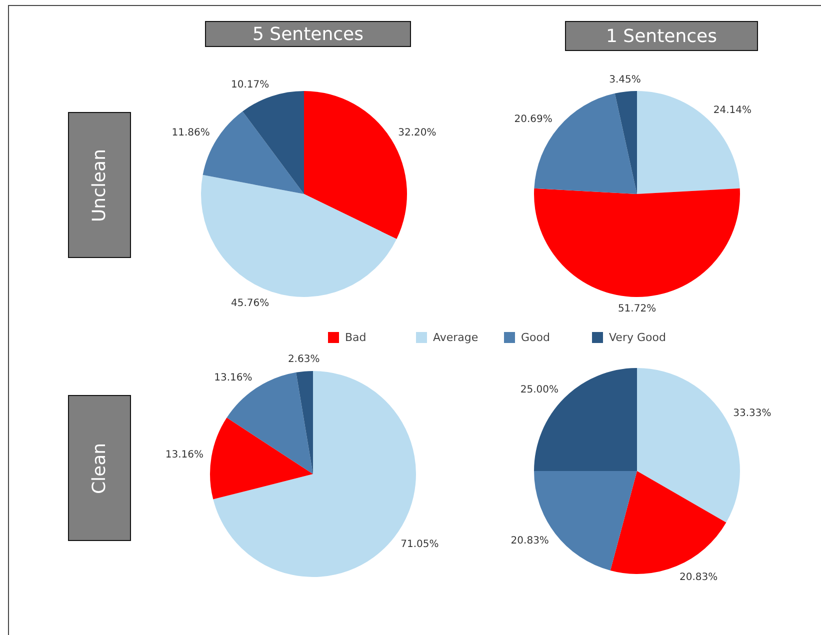 The width and height of the screenshot is (821, 635). I want to click on chart-title: 5 Sentences, so click(308, 34).